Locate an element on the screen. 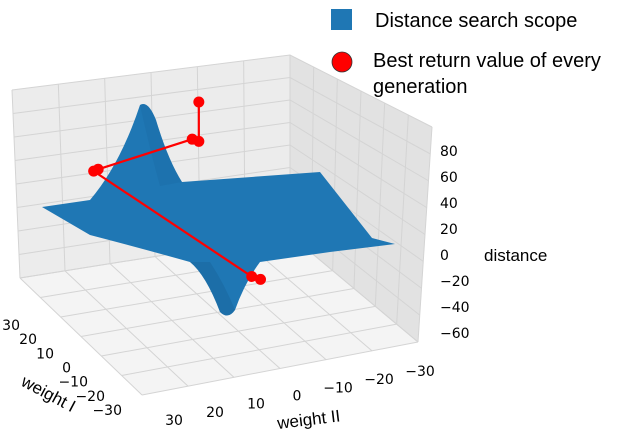 The width and height of the screenshot is (626, 435). tick-label-weight-i: −20 is located at coordinates (90, 397).